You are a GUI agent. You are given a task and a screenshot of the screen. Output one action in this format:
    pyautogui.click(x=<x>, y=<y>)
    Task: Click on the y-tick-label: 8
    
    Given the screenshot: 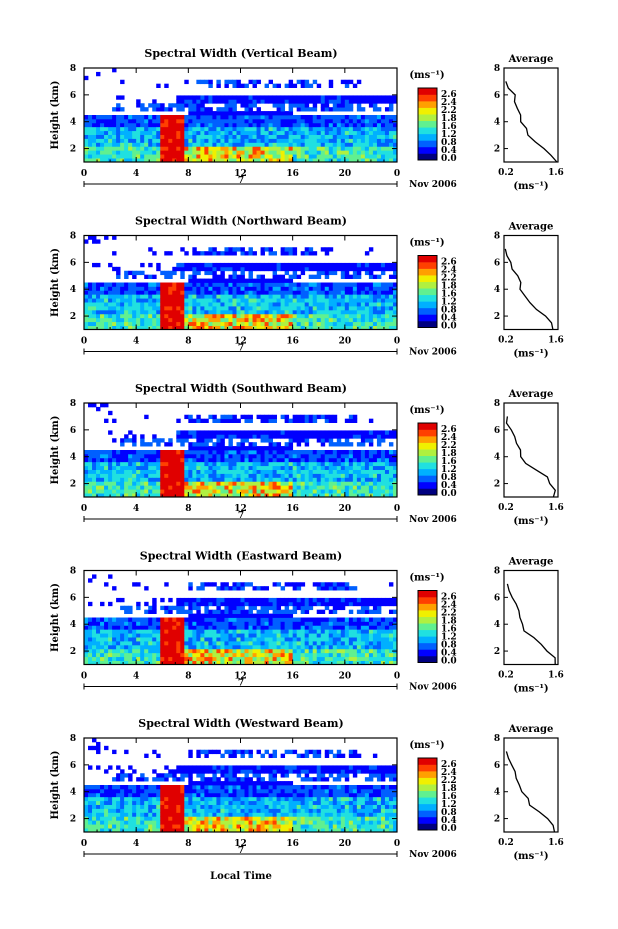 What is the action you would take?
    pyautogui.click(x=73, y=237)
    